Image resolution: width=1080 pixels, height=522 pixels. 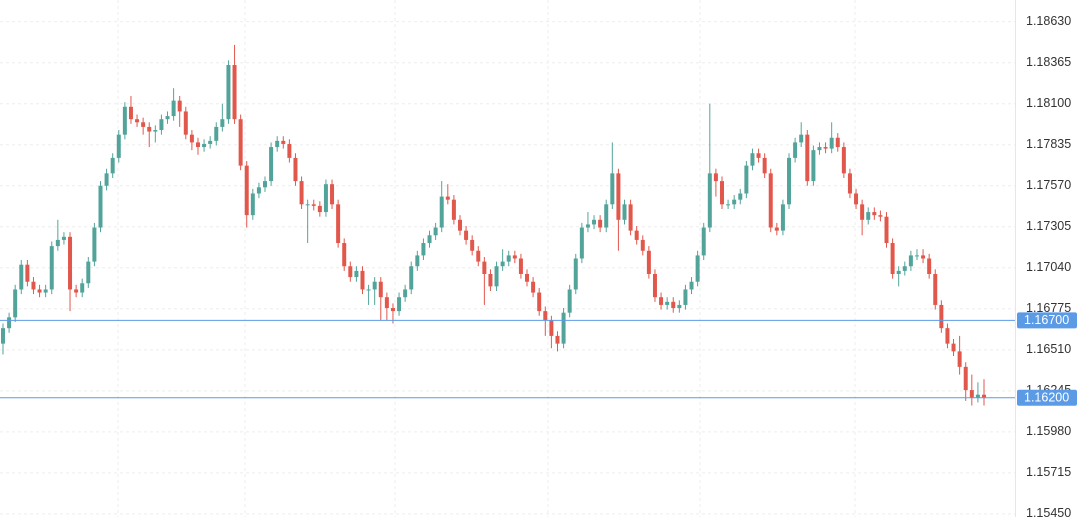 What do you see at coordinates (1048, 103) in the screenshot?
I see `y-tick-label: 1.18100` at bounding box center [1048, 103].